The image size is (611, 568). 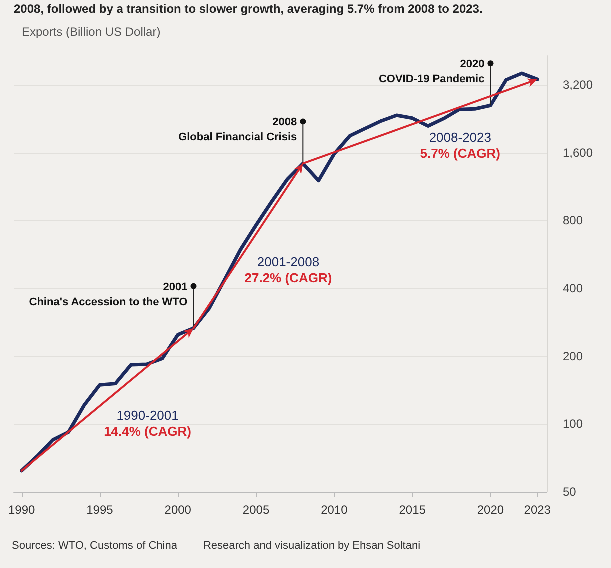 I want to click on x-tick-label: 2023, so click(x=538, y=510).